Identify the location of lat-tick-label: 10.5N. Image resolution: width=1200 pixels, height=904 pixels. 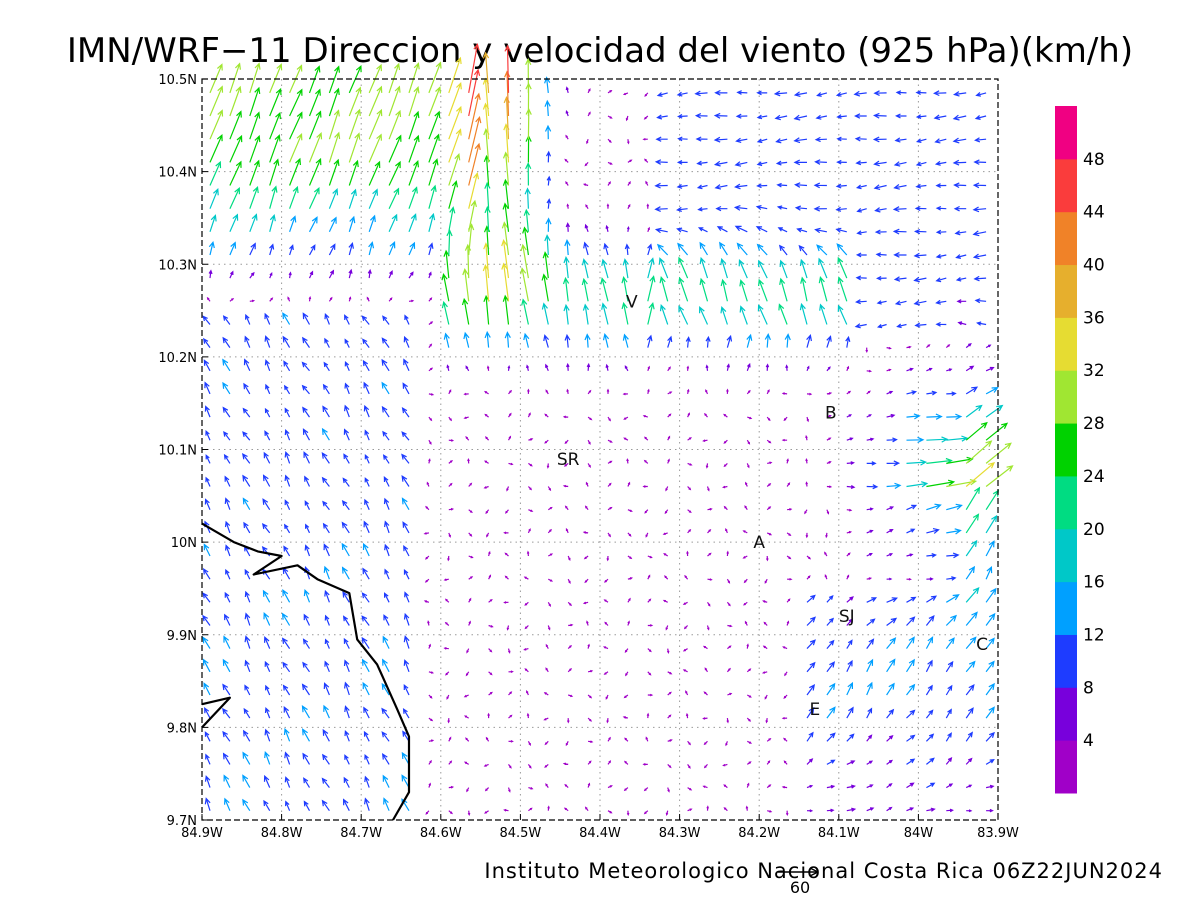
(177, 80).